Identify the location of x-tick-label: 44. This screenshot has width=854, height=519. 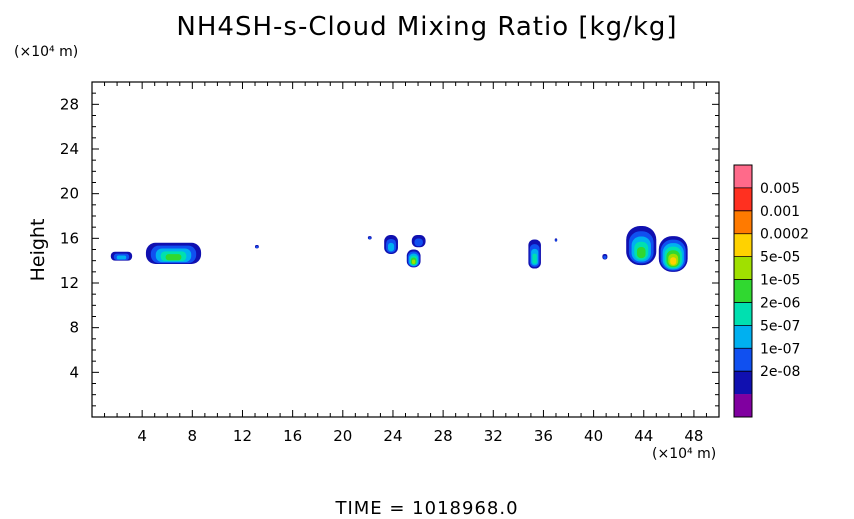
(643, 436).